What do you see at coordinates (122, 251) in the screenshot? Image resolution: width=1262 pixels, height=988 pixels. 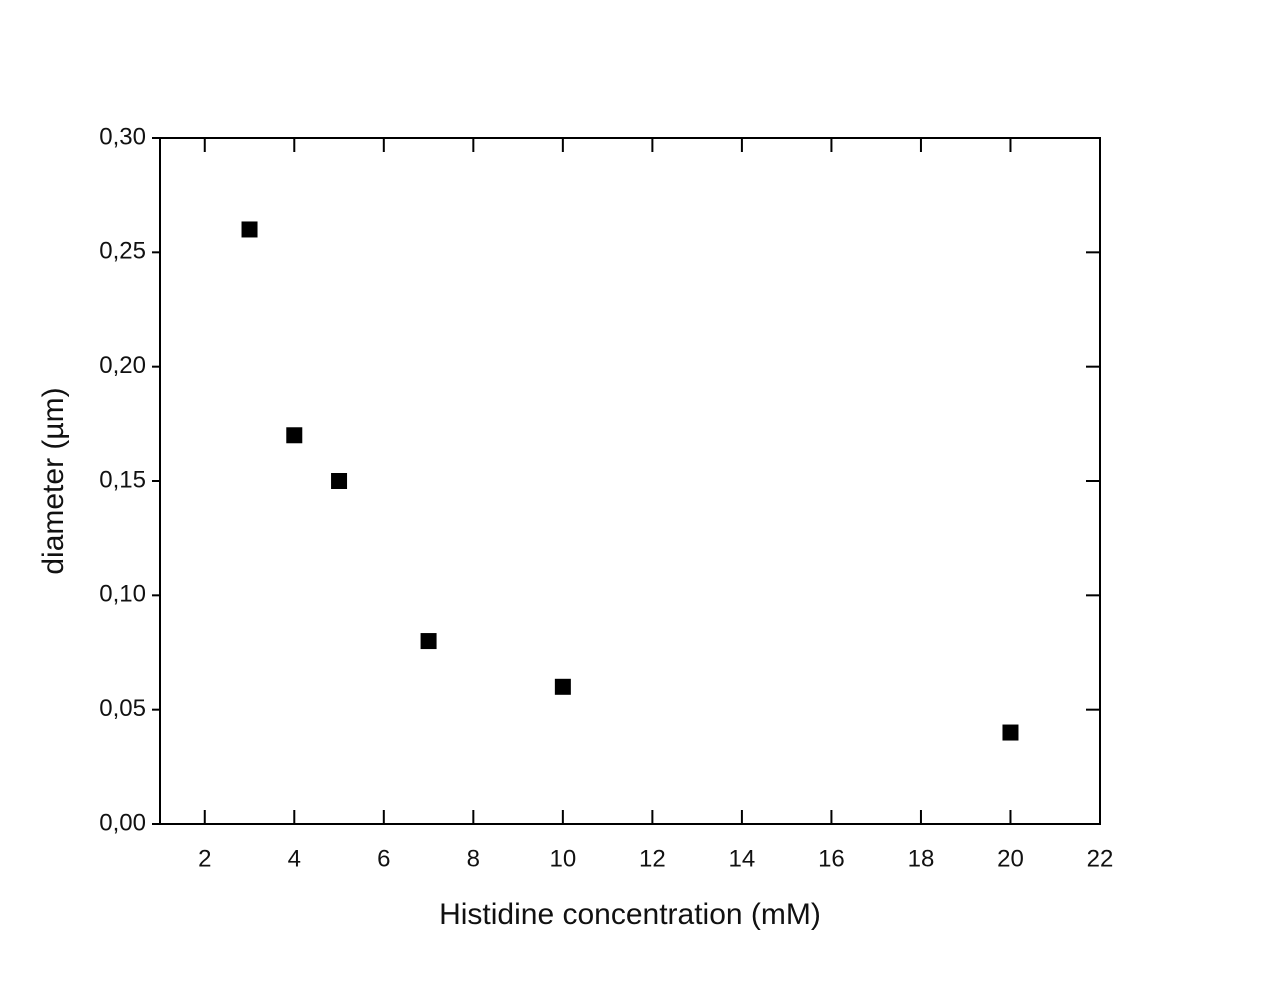 I see `y-tick-label: 0,25` at bounding box center [122, 251].